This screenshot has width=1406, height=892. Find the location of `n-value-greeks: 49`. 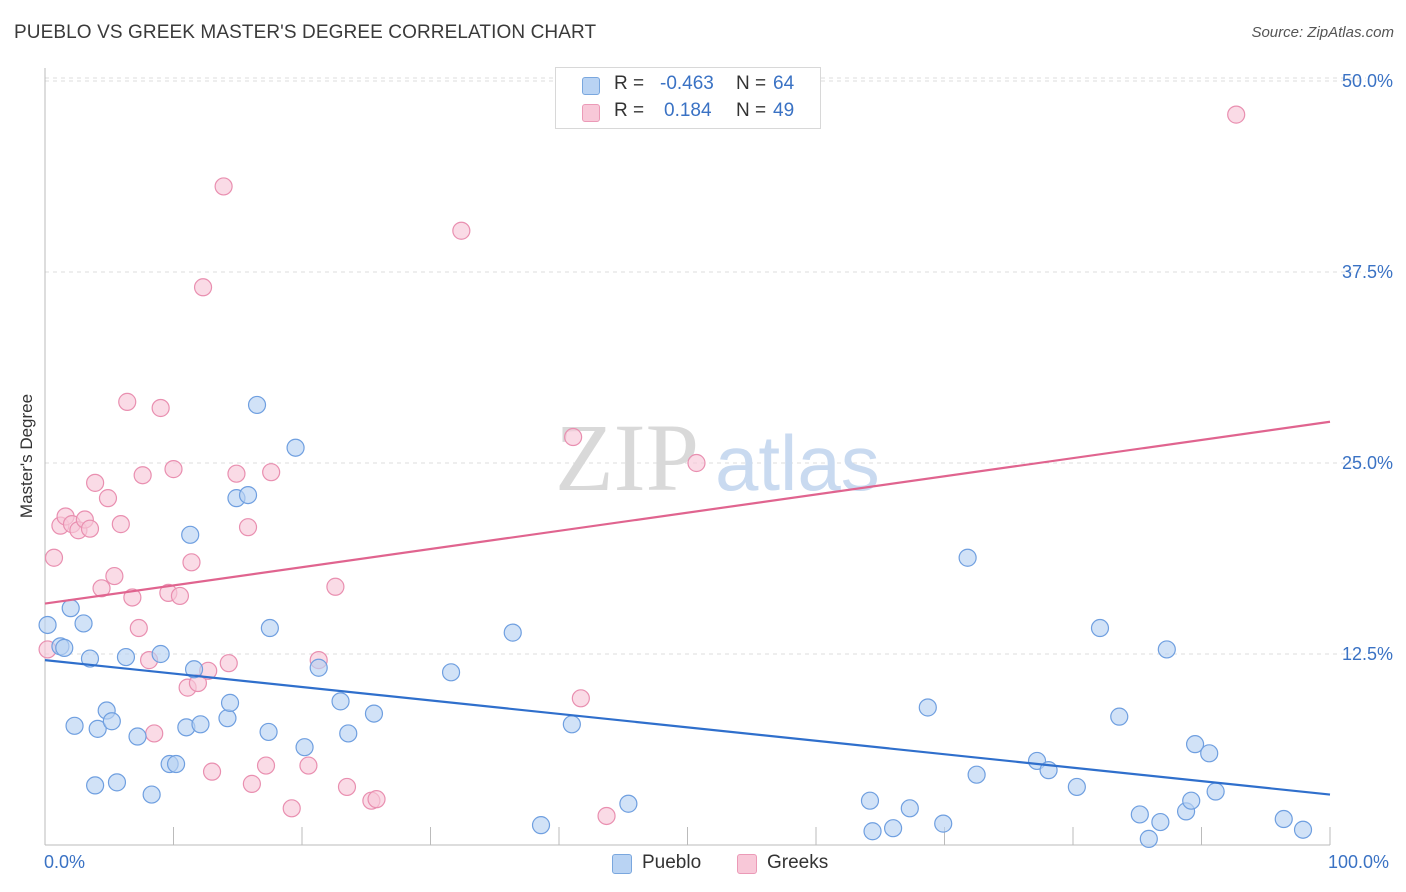

n-value-greeks: 49 is located at coordinates (784, 110).